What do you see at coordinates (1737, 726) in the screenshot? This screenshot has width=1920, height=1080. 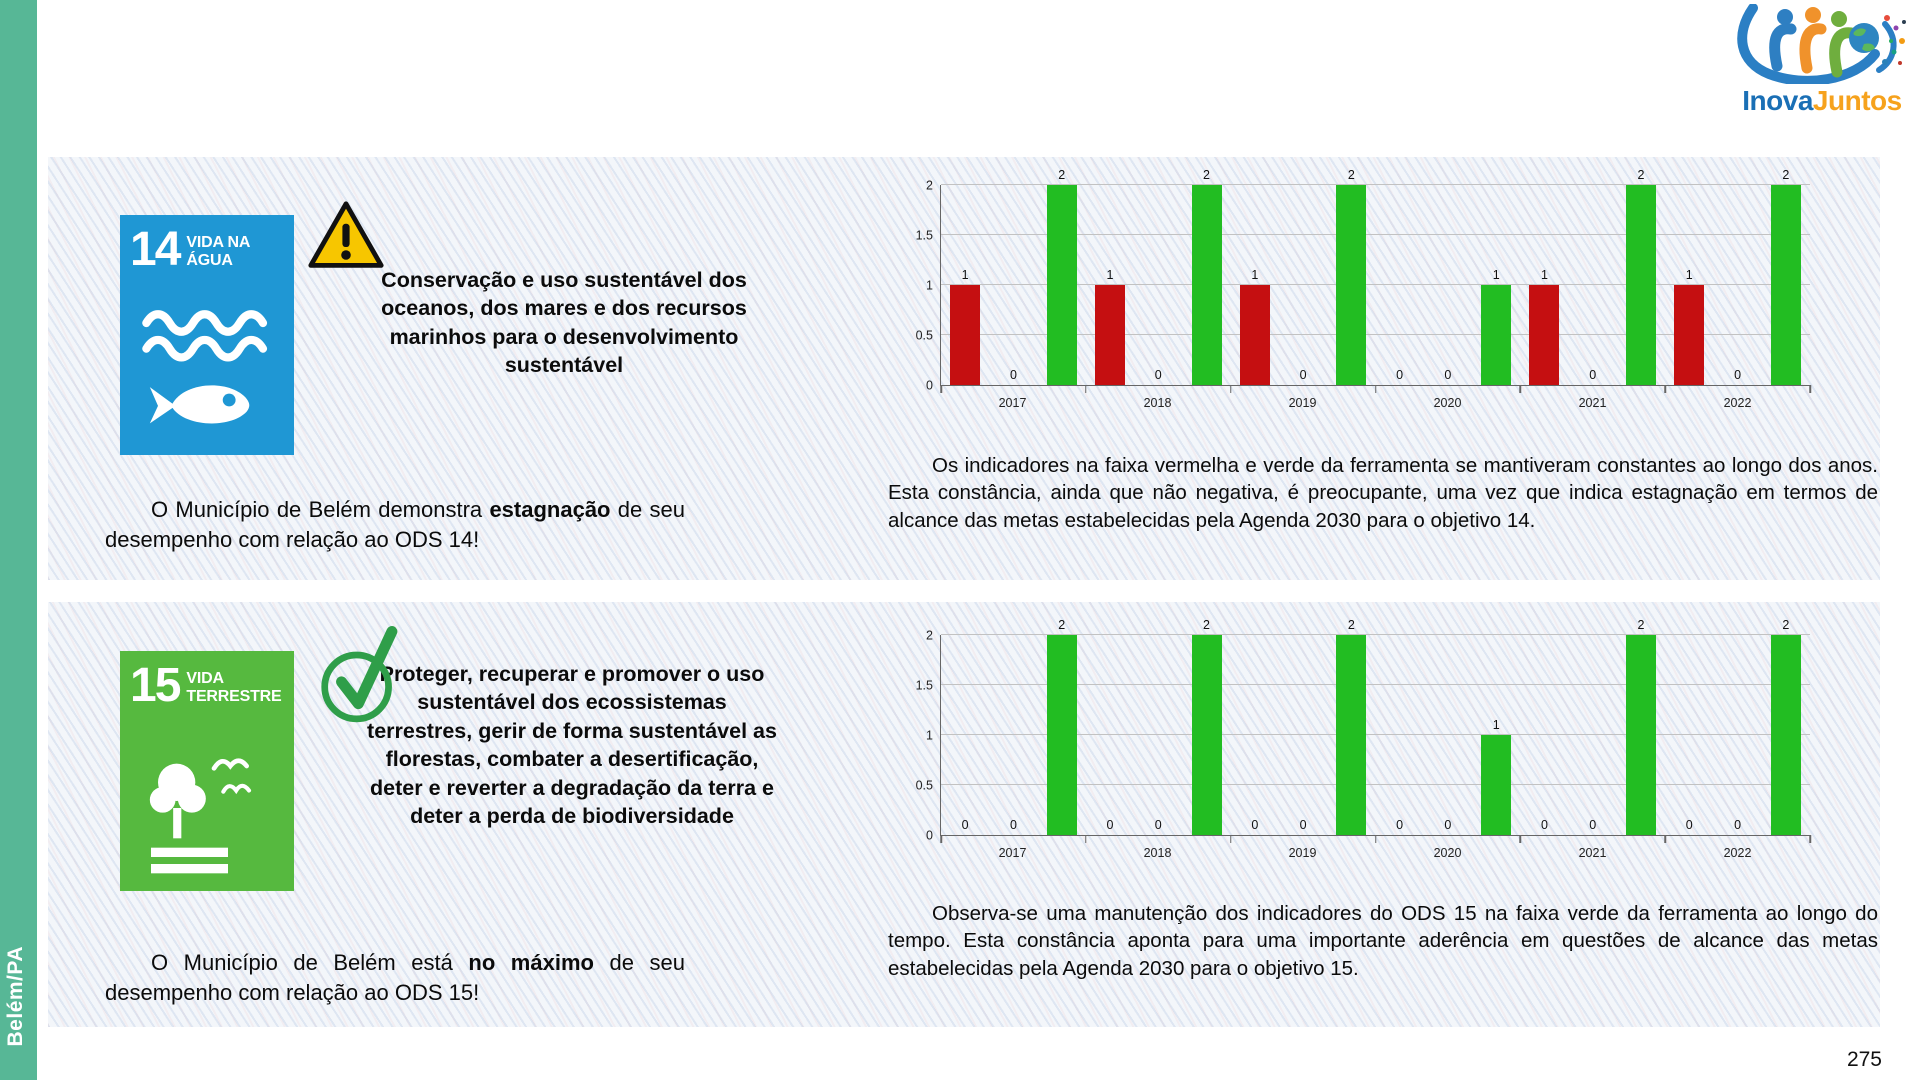 I see `year-group-2022: 0 0 2` at bounding box center [1737, 726].